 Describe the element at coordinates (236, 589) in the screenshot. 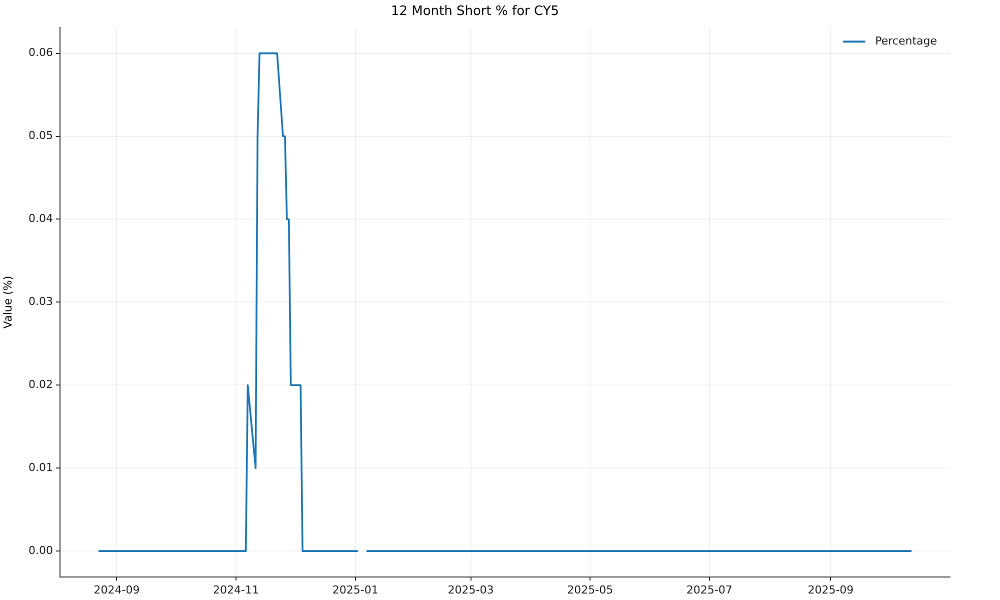

I see `x-tick-label: 2024-11` at that location.